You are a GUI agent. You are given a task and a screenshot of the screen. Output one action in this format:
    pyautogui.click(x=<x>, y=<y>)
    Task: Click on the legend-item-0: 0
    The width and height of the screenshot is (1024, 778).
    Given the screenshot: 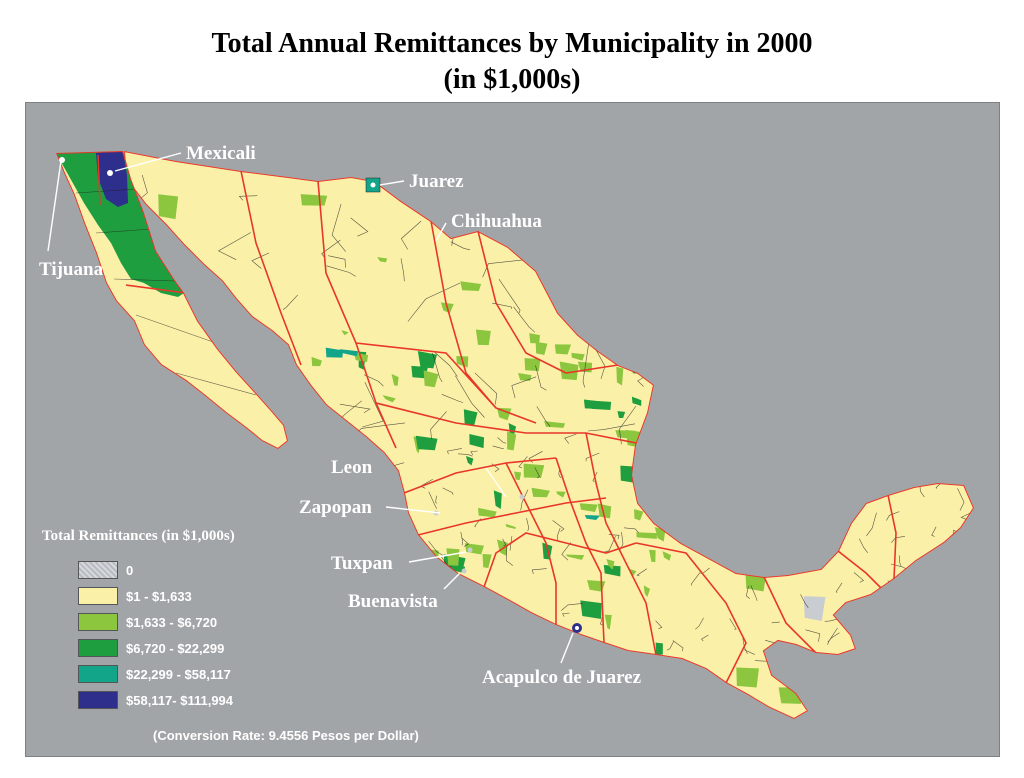 What is the action you would take?
    pyautogui.click(x=105, y=570)
    